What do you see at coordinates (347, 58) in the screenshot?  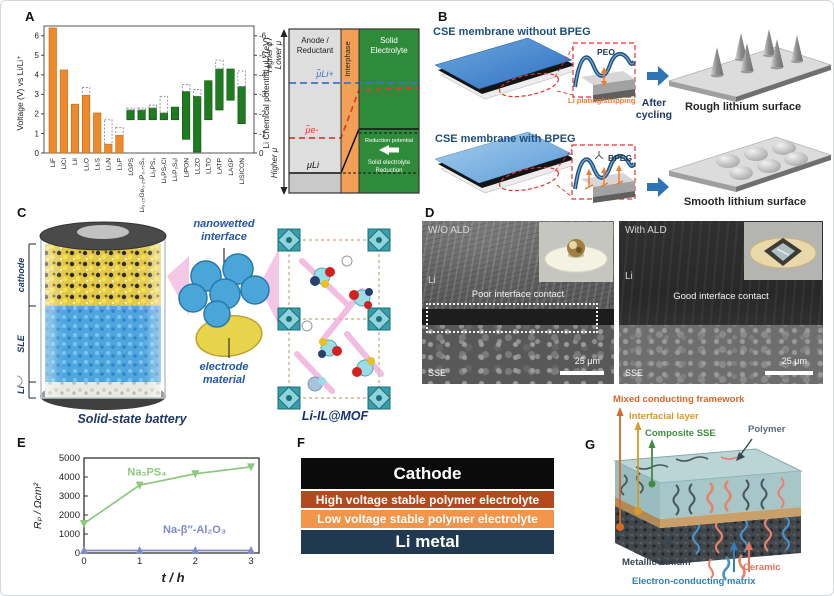 I see `interphase-title: Interphase` at bounding box center [347, 58].